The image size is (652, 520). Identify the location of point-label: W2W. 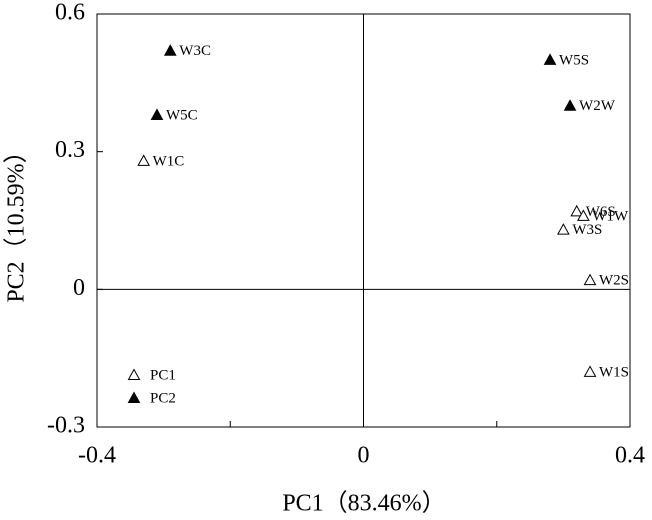
(597, 106).